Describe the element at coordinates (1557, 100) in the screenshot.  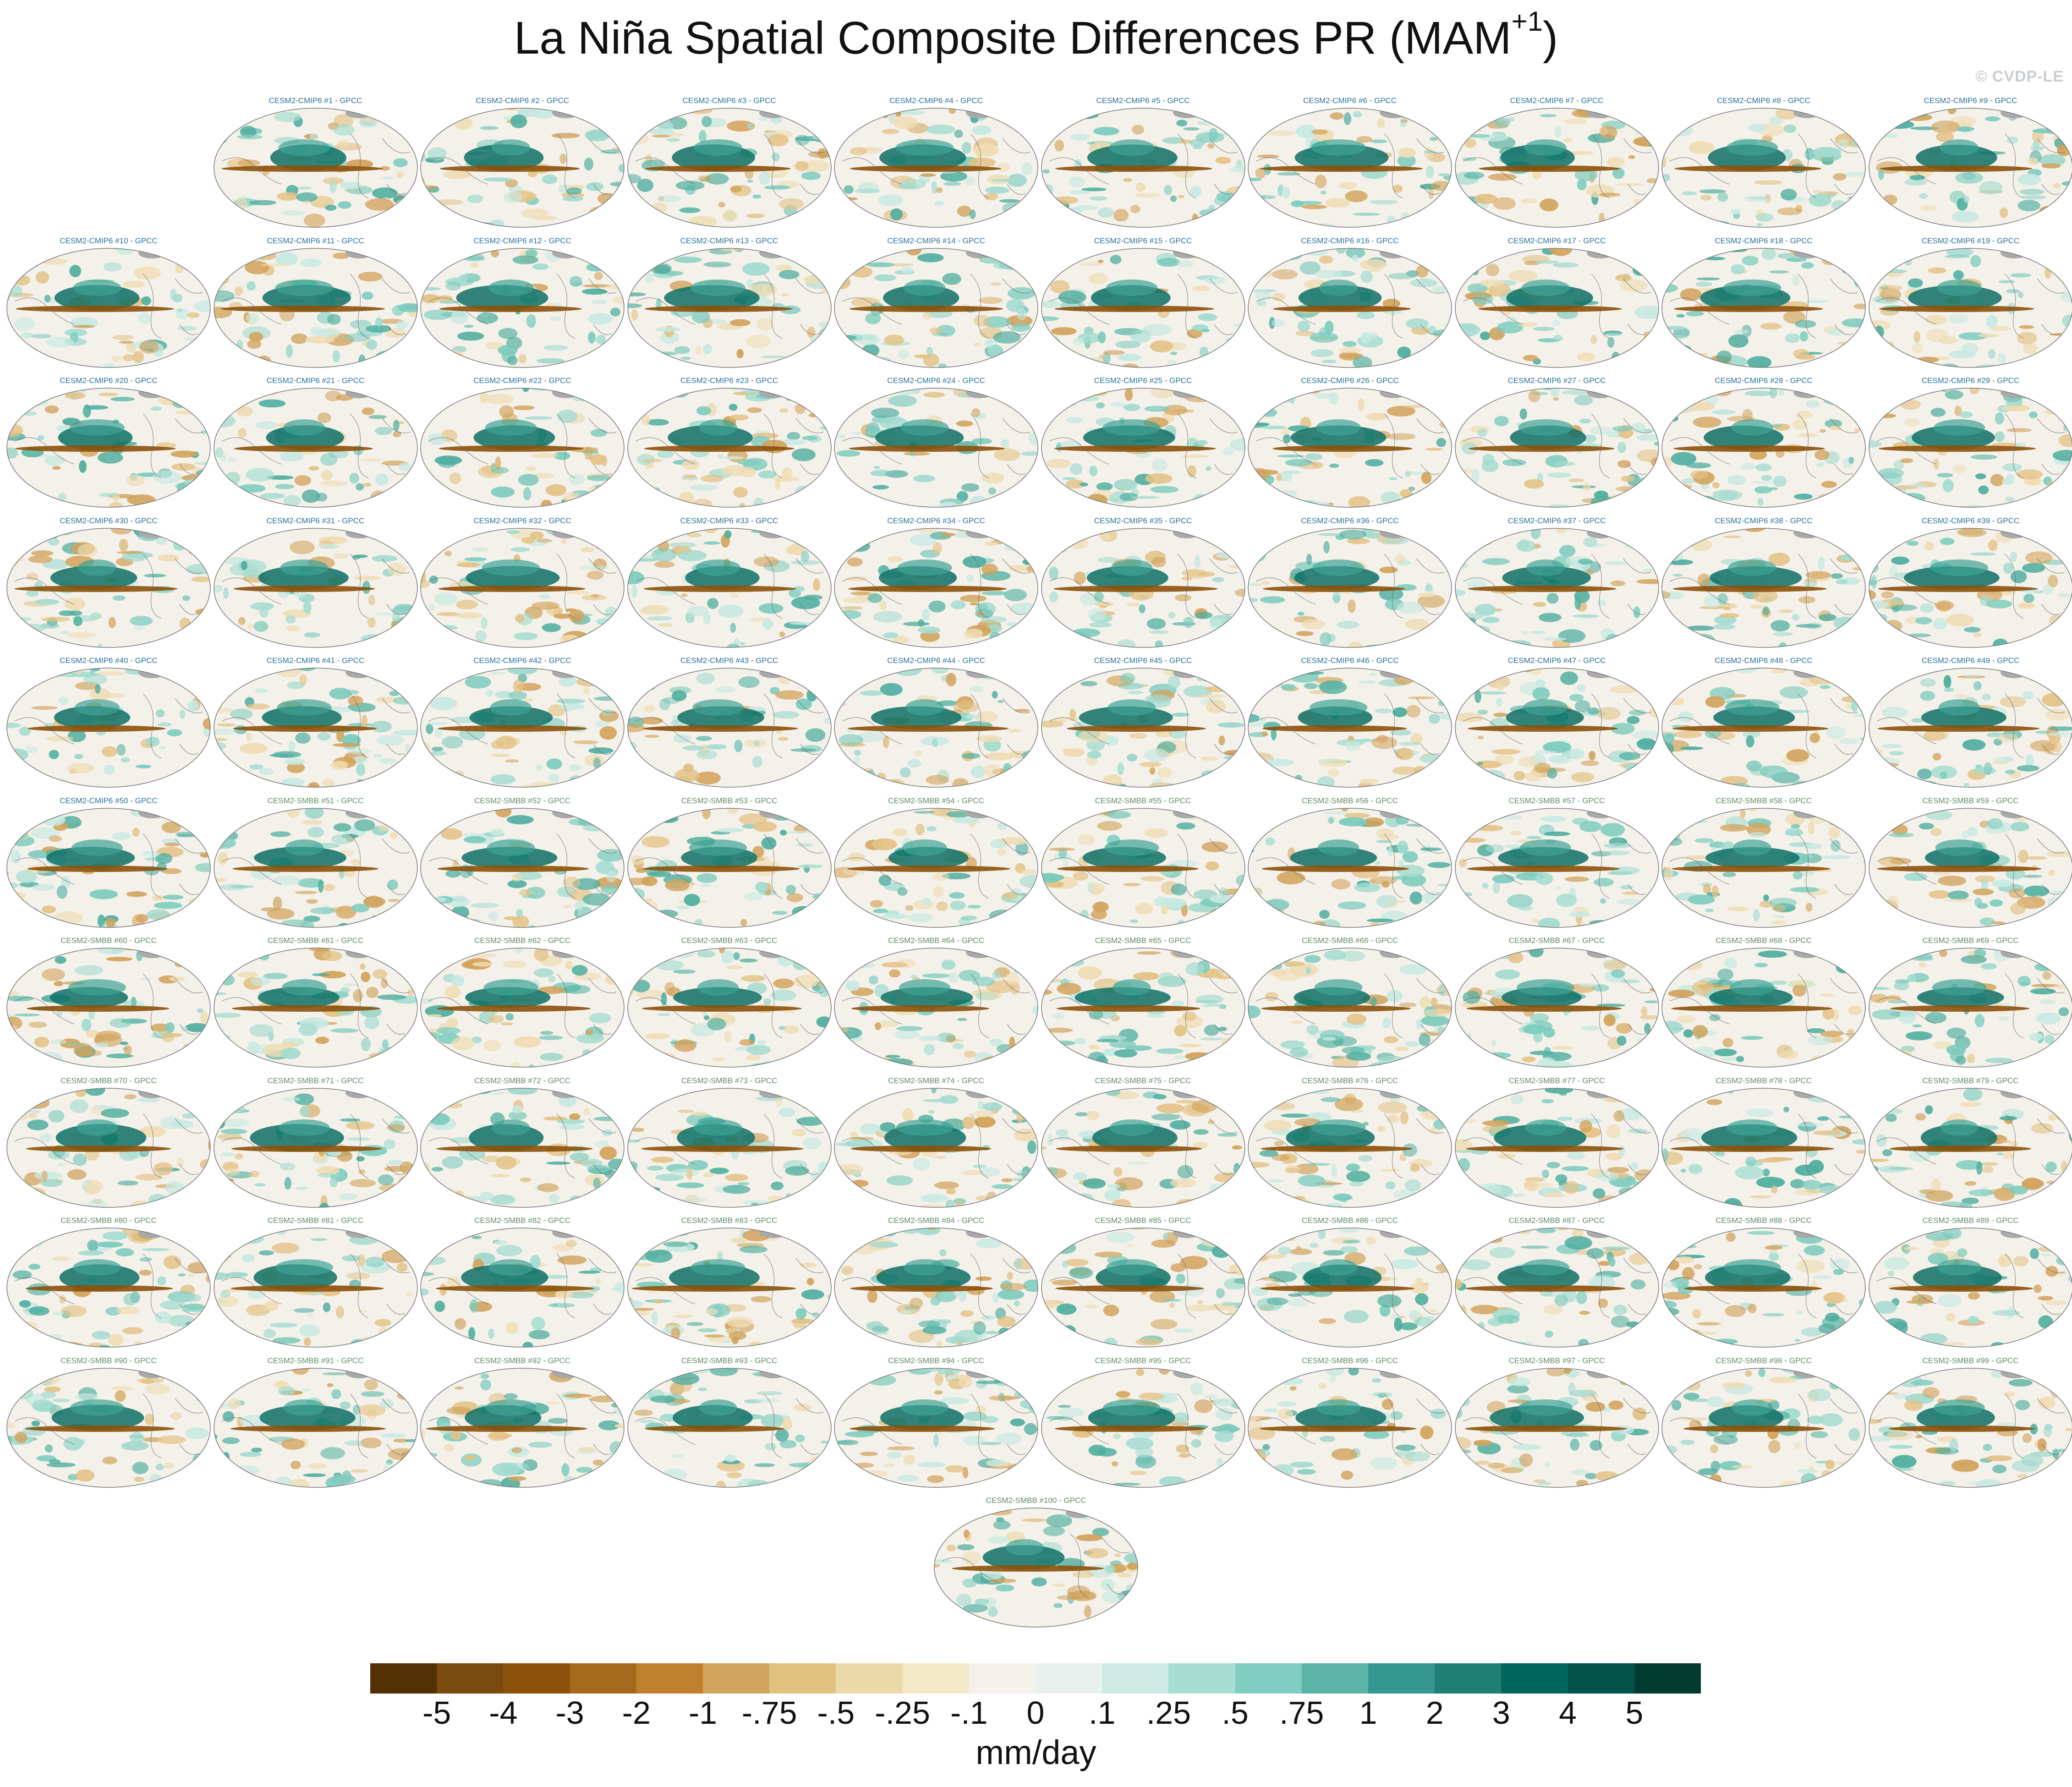
I see `panel-label: CESM2-CMIP6 #7 - GPCC` at that location.